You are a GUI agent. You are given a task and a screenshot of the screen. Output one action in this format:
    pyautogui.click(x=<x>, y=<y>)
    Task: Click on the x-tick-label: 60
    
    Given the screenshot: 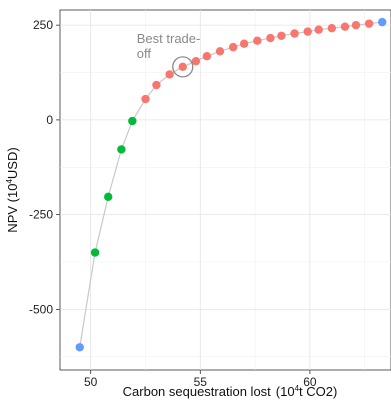 What is the action you would take?
    pyautogui.click(x=310, y=382)
    